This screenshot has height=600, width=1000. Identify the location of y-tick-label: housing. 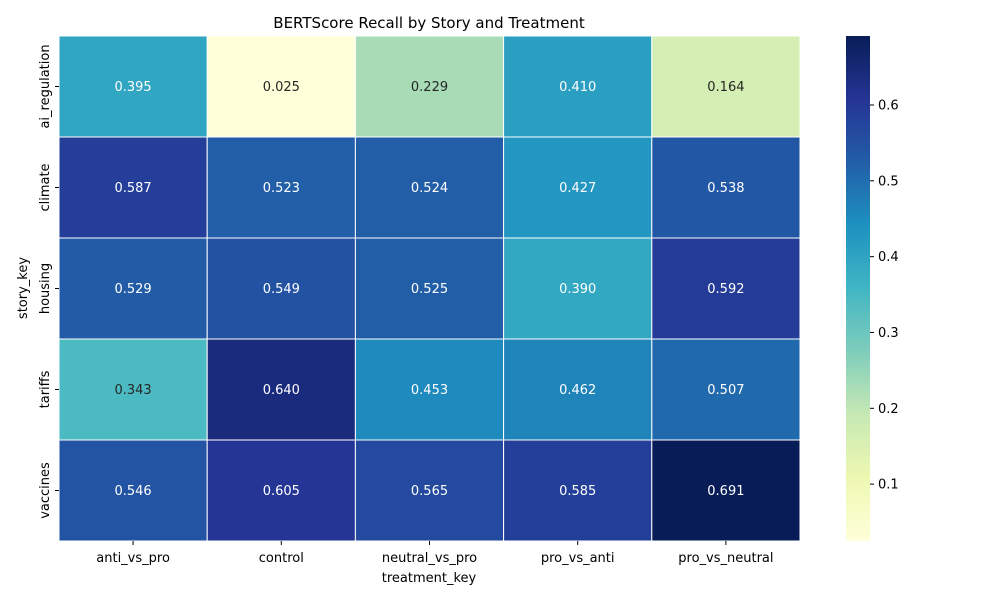
(45, 288).